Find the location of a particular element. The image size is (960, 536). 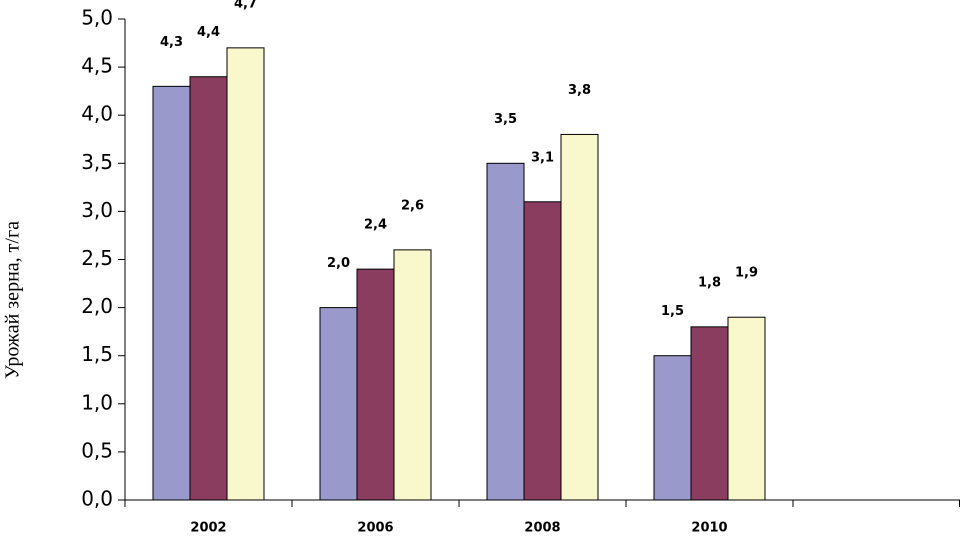

x-tick-label: 2010 is located at coordinates (709, 528).